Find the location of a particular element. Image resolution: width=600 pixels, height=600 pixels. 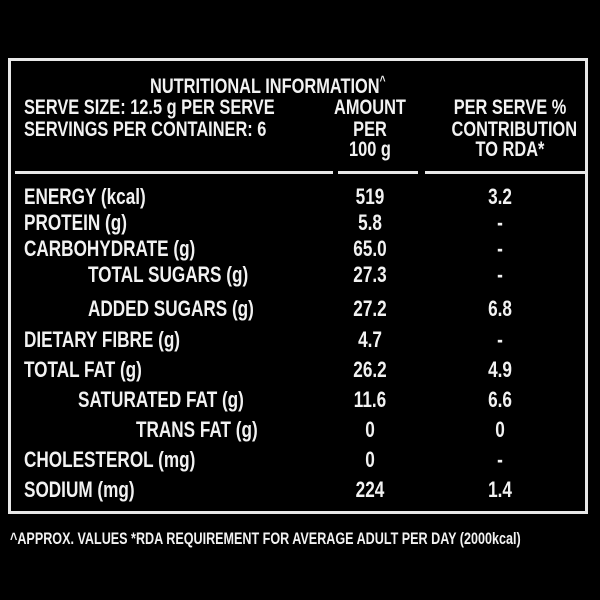

nutrient-row: DIETARY FIBRE (g) 4.7 - is located at coordinates (300, 342).